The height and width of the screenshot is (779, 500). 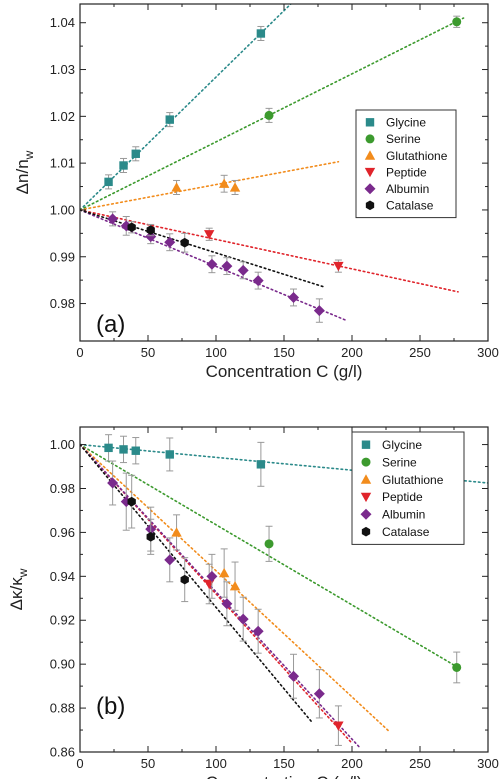 I want to click on legend-label: Peptide, so click(x=402, y=497).